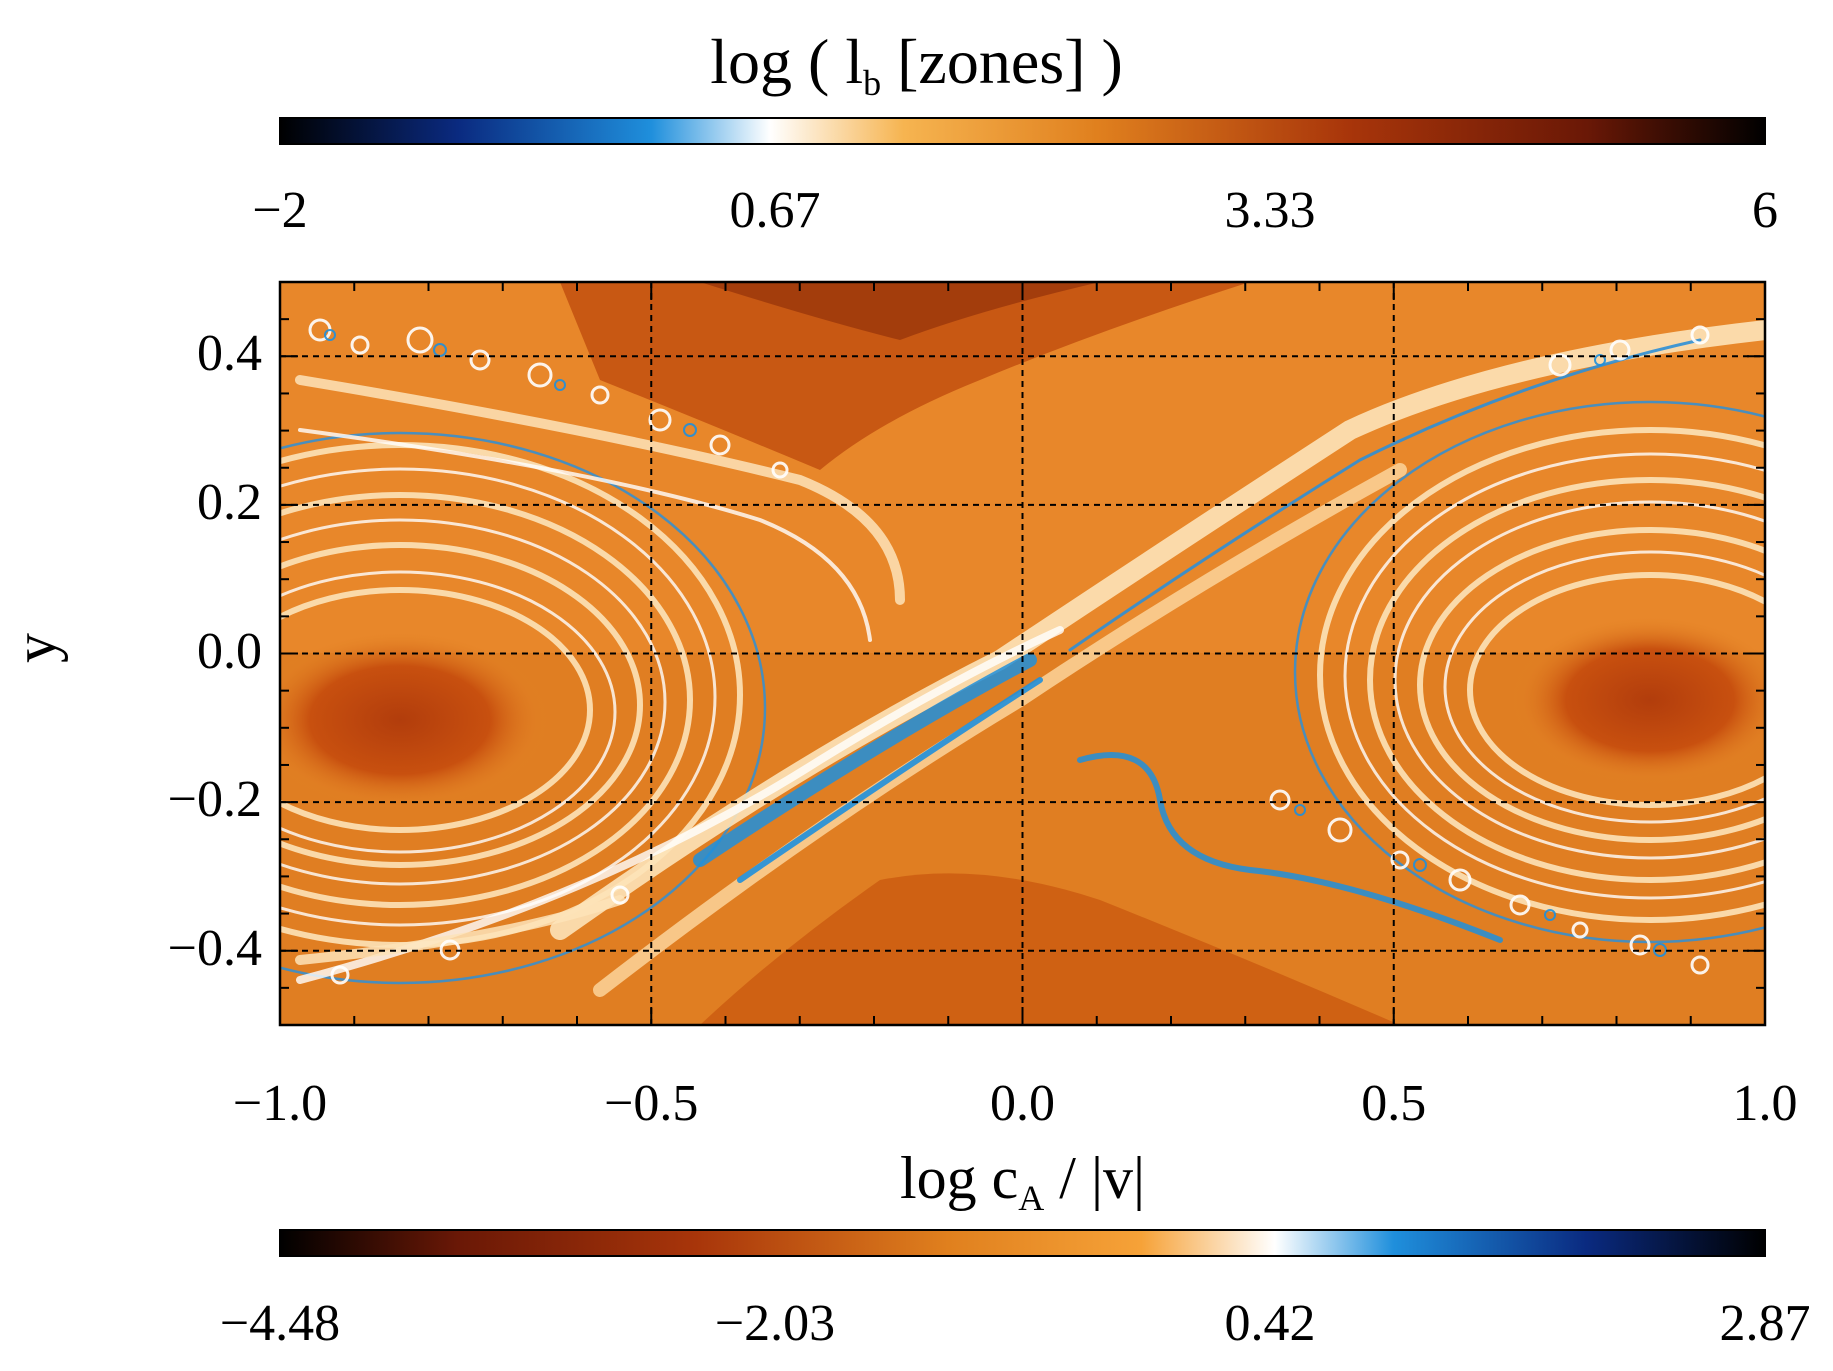 The image size is (1833, 1371). What do you see at coordinates (1765, 210) in the screenshot?
I see `colorbar-top-tick-label: 6` at bounding box center [1765, 210].